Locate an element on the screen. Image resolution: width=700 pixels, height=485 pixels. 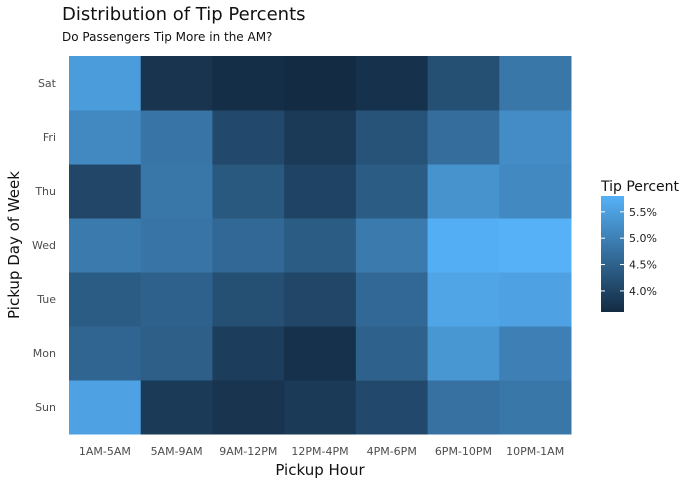
x-tick-label: 12PM-4PM is located at coordinates (319, 451).